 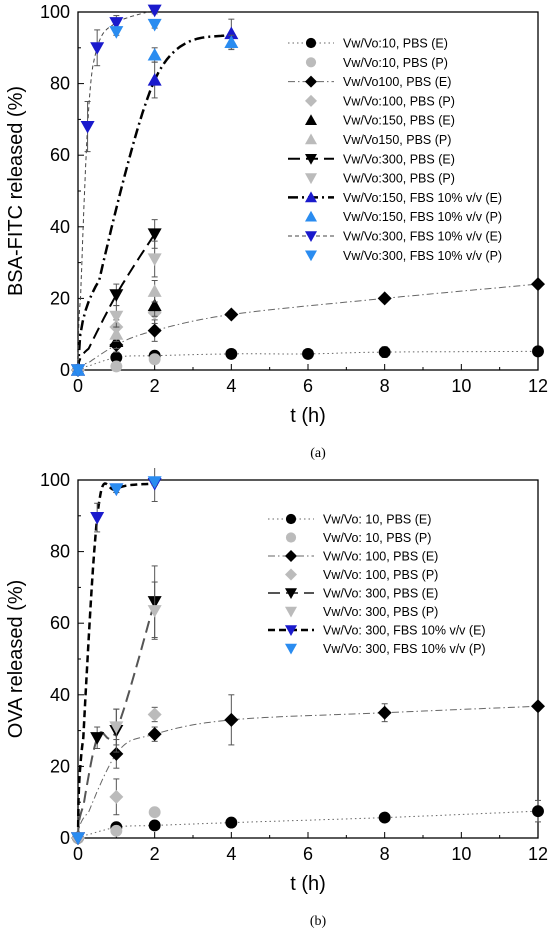 What do you see at coordinates (399, 159) in the screenshot?
I see `legend-label: Vw/Vo:300, PBS (E)` at bounding box center [399, 159].